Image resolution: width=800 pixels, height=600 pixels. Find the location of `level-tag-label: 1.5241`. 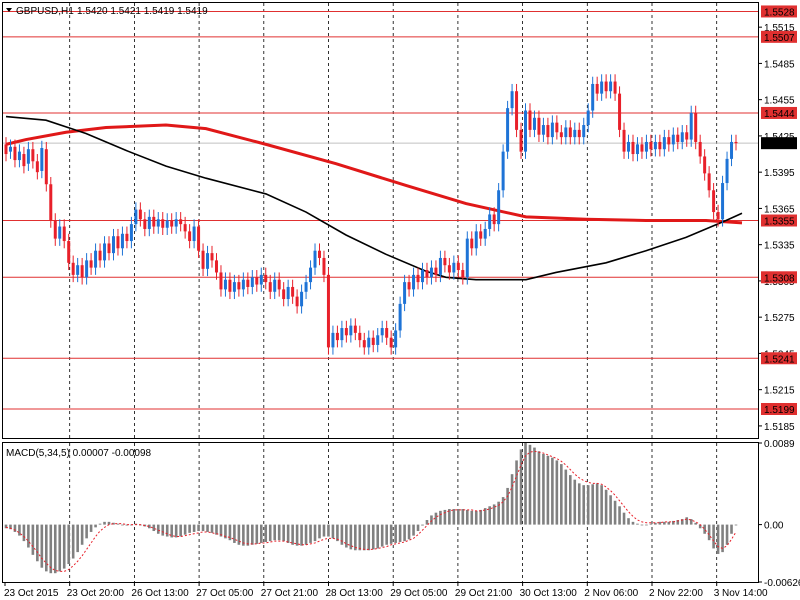

level-tag-label: 1.5241 is located at coordinates (779, 359).